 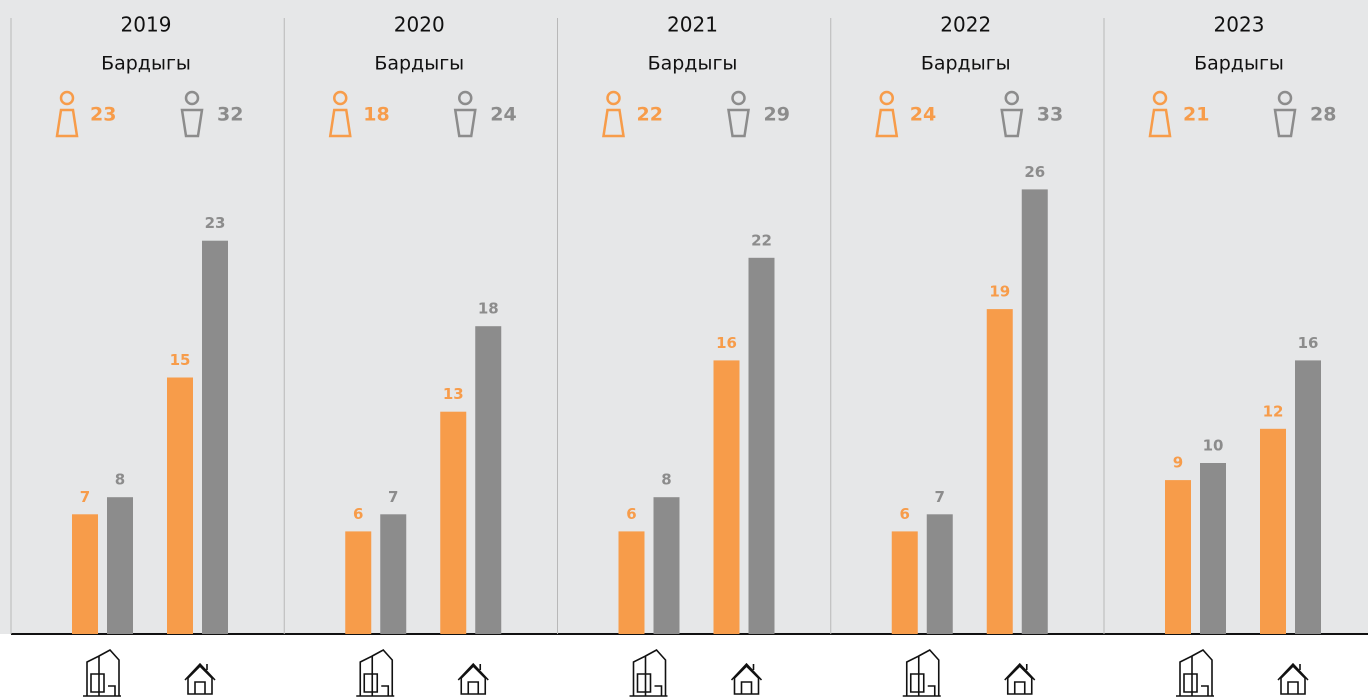 What do you see at coordinates (1239, 25) in the screenshot?
I see `year-title: 2023` at bounding box center [1239, 25].